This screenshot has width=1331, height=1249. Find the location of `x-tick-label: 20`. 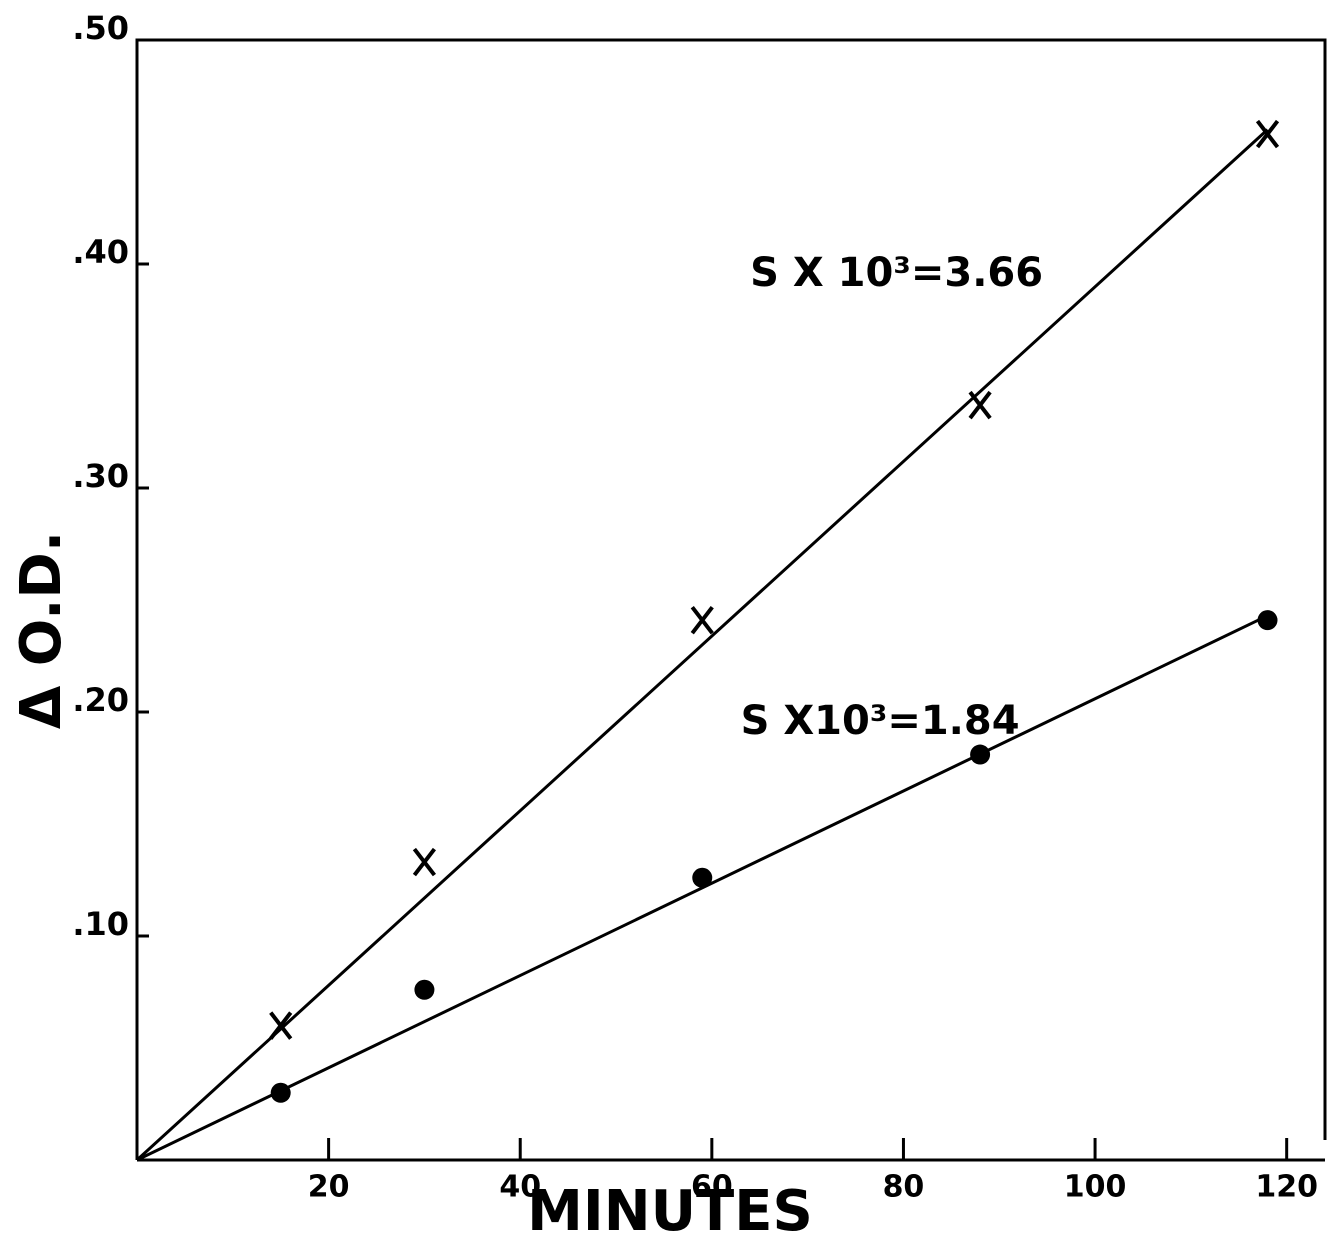

x-tick-label: 20 is located at coordinates (329, 1187).